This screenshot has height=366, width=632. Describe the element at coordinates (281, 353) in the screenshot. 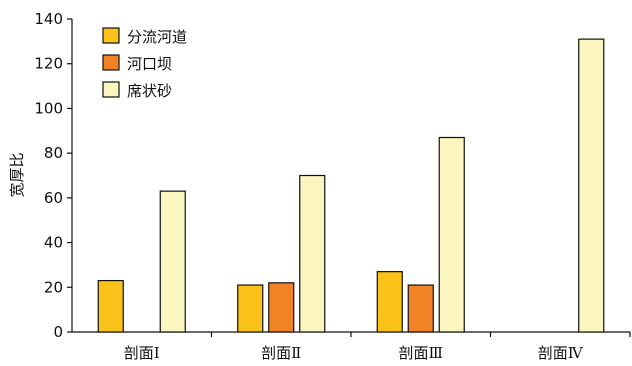

I see `x-tick-label: 剖面Ⅱ` at that location.